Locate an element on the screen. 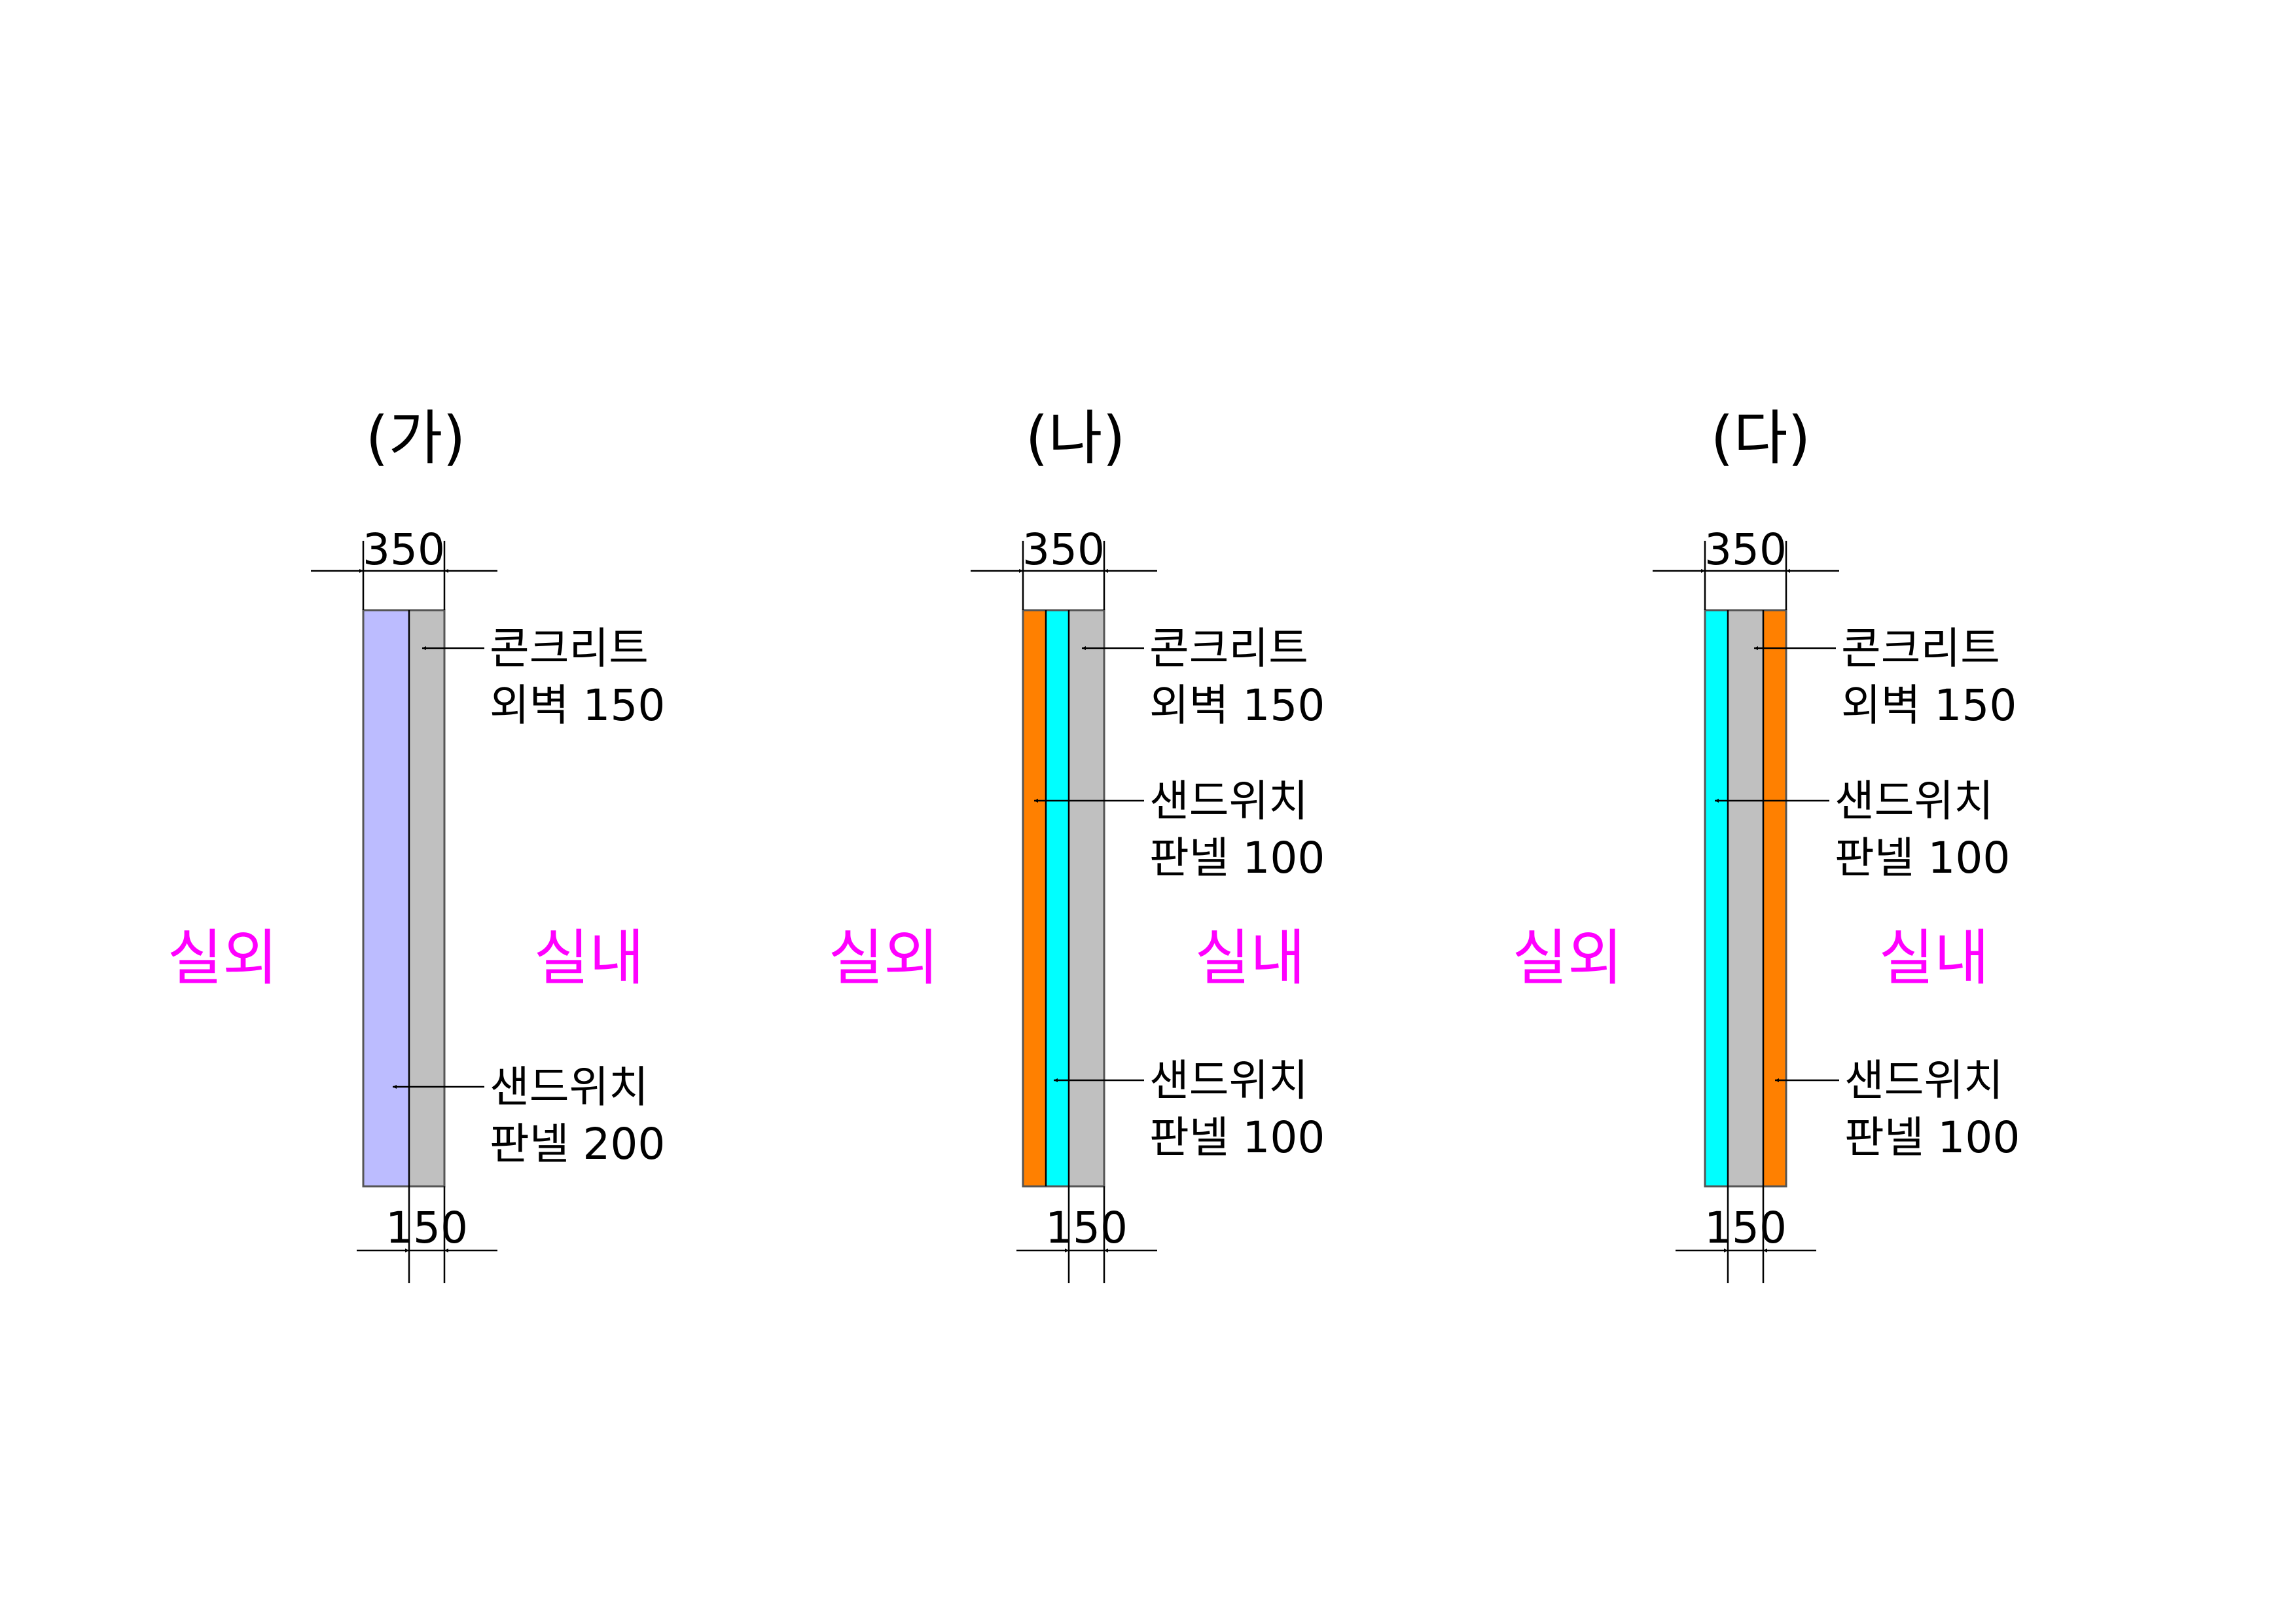 The height and width of the screenshot is (1623, 2296). section-title: (나) is located at coordinates (1075, 438).